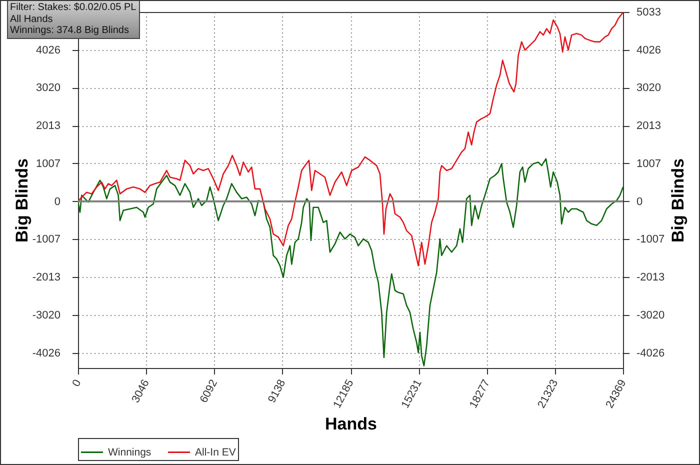 The width and height of the screenshot is (700, 465). Describe the element at coordinates (141, 391) in the screenshot. I see `x-tick-label: 3046` at that location.